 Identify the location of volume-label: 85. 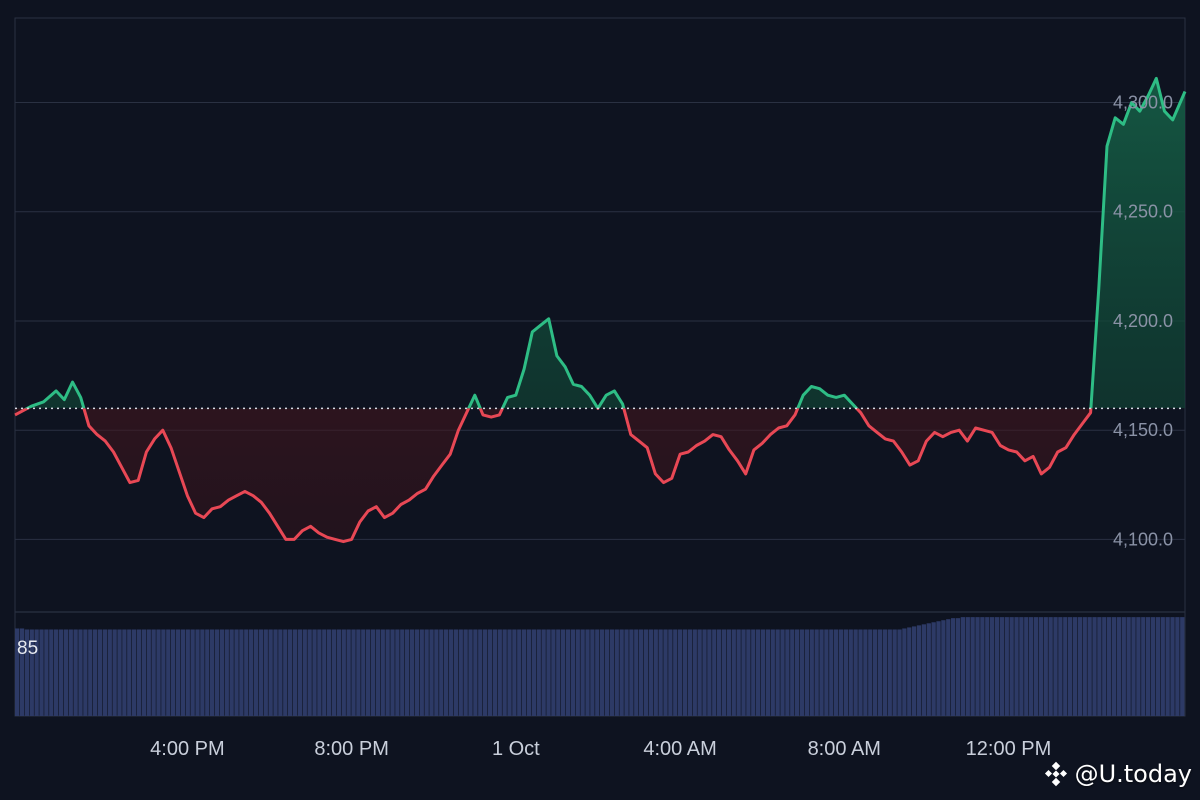
(27, 648).